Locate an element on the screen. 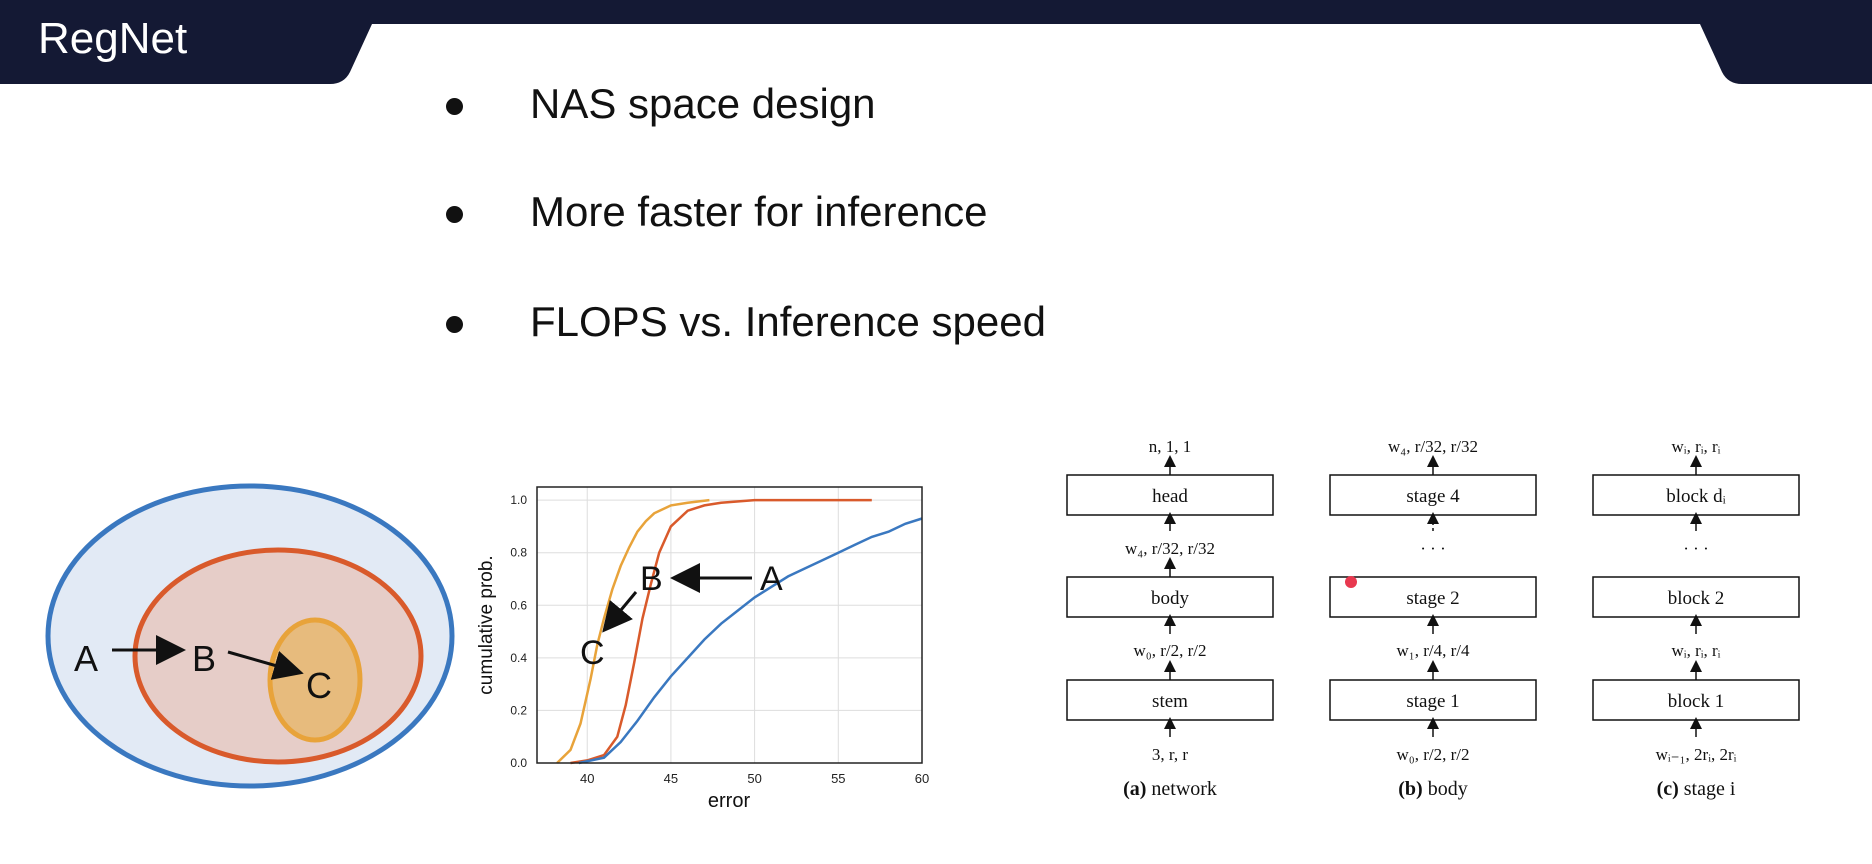 Image resolution: width=1872 pixels, height=864 pixels. chart-annotation-b: B is located at coordinates (651, 579).